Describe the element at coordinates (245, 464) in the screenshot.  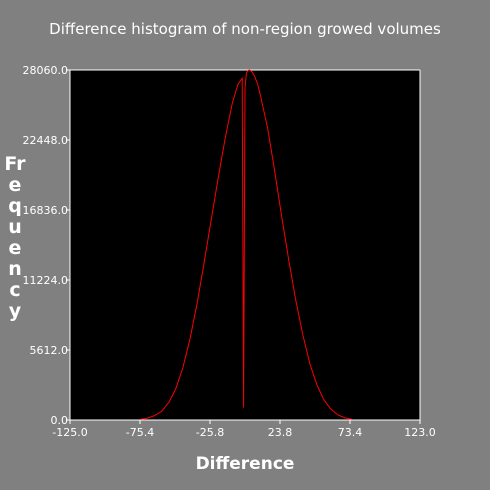
I see `x-axis-label: Difference` at that location.